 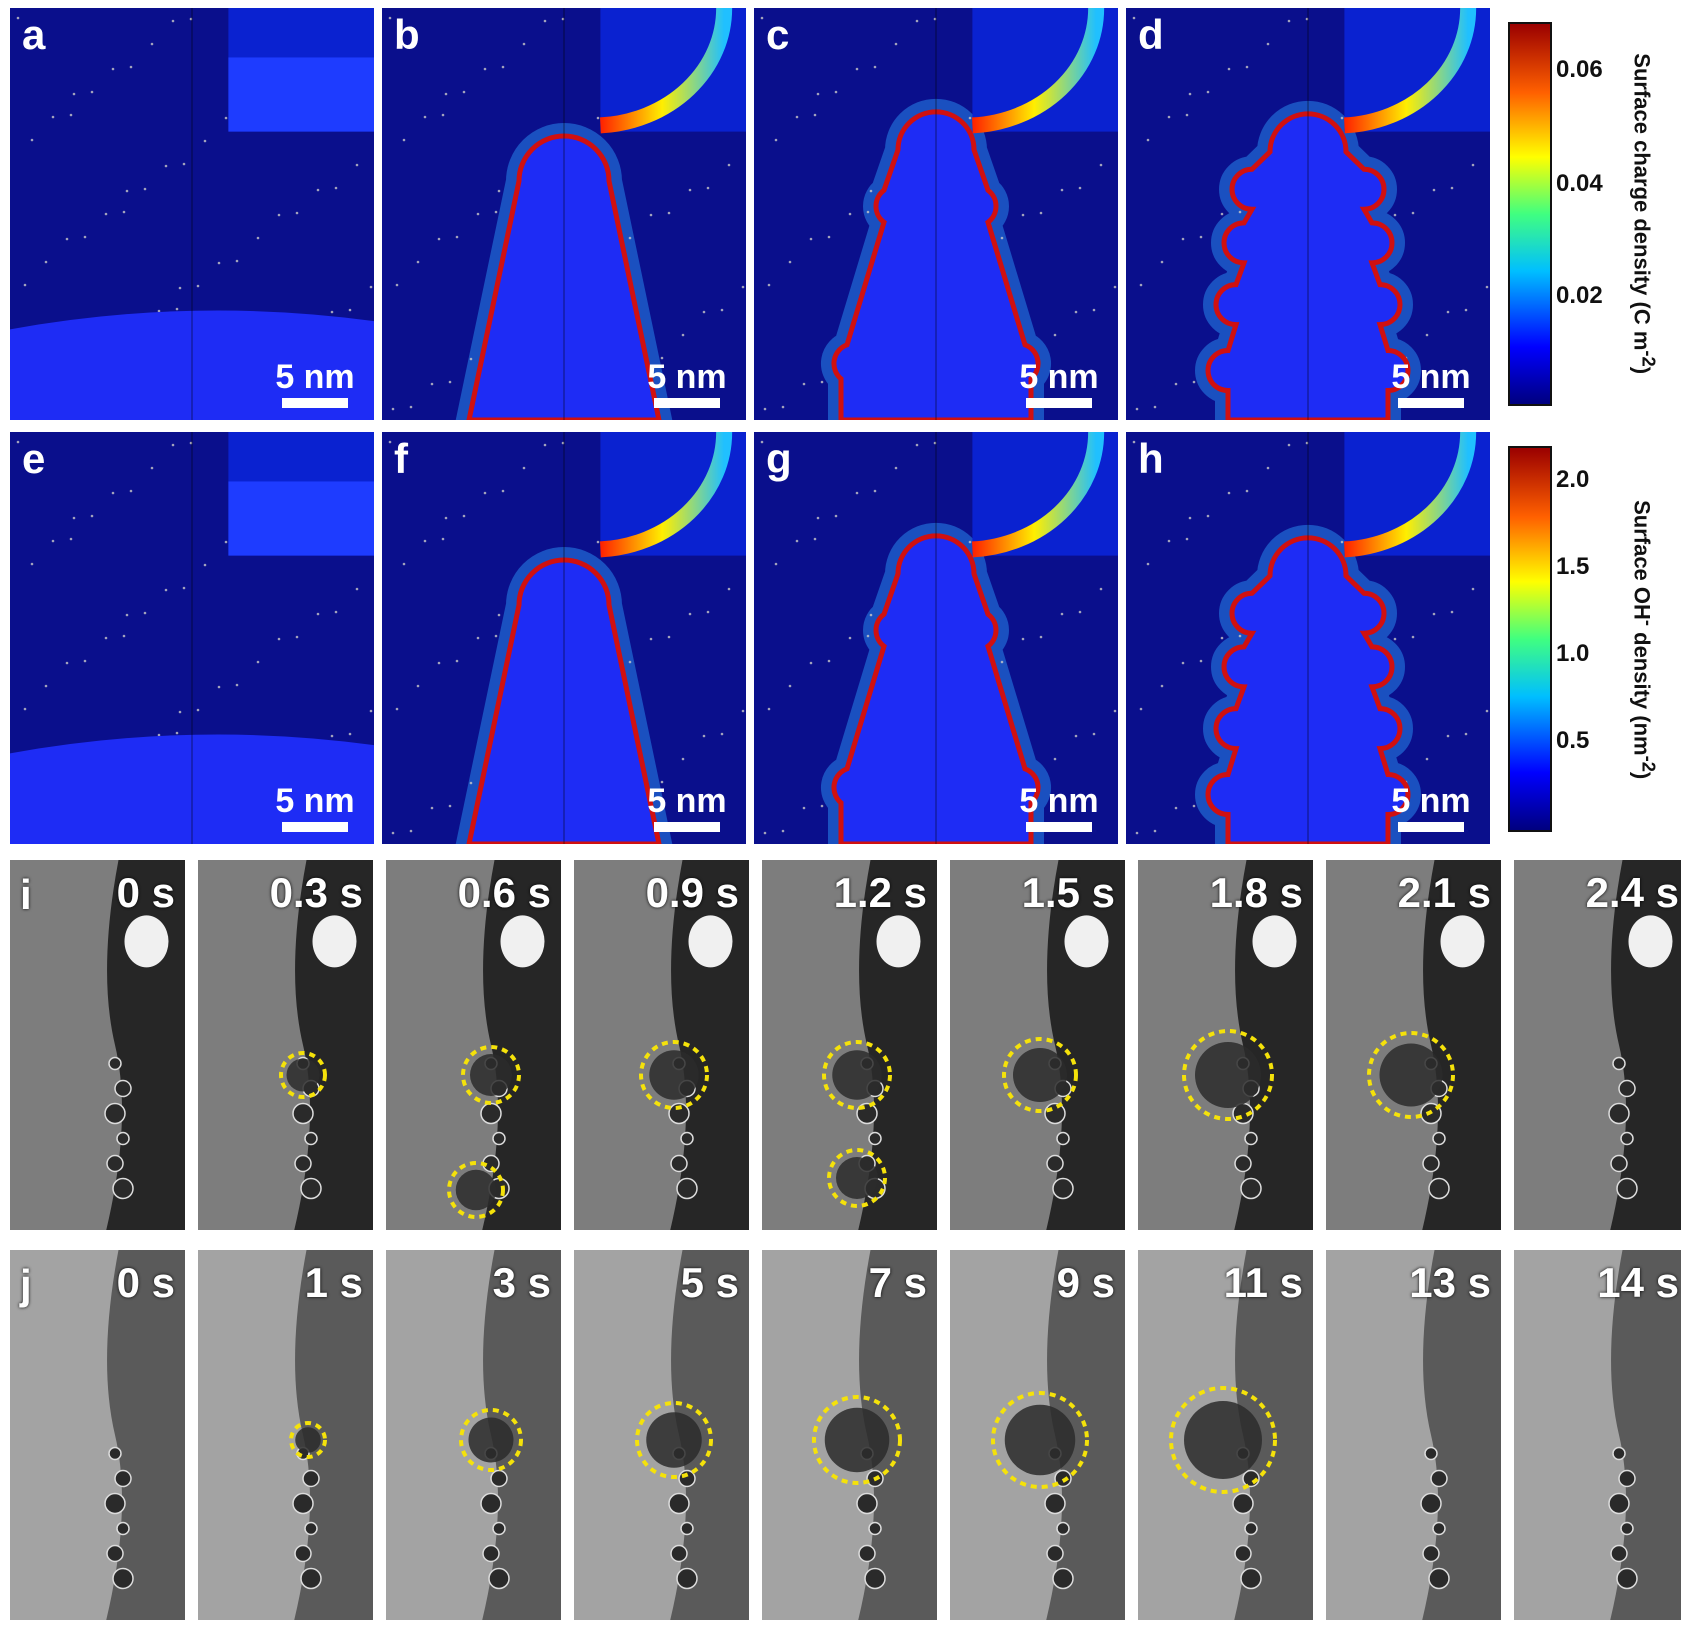 What do you see at coordinates (301, 494) in the screenshot?
I see `zoom-inset` at bounding box center [301, 494].